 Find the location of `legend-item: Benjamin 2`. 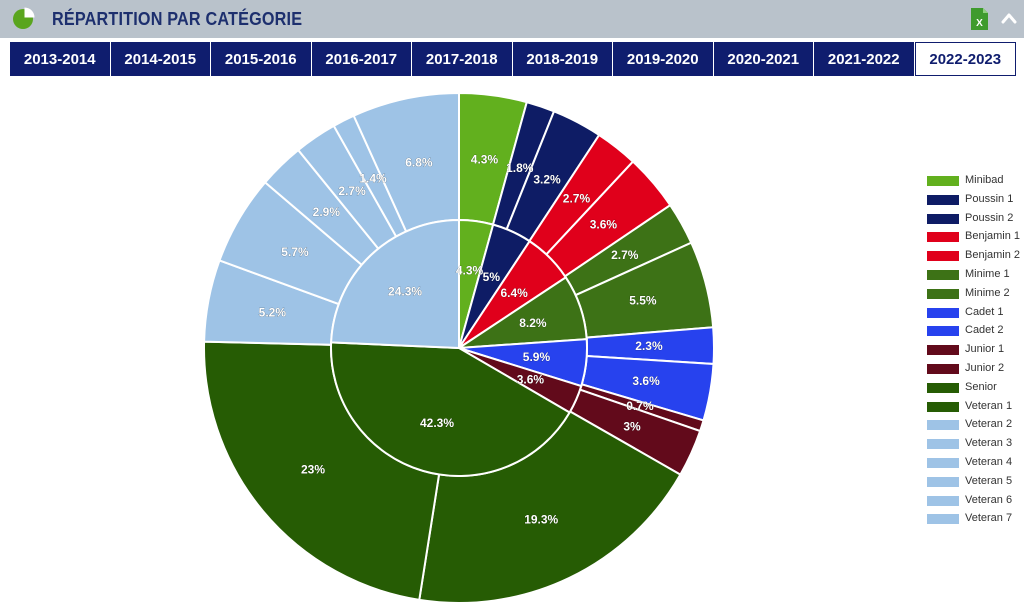

legend-item: Benjamin 2 is located at coordinates (974, 256).